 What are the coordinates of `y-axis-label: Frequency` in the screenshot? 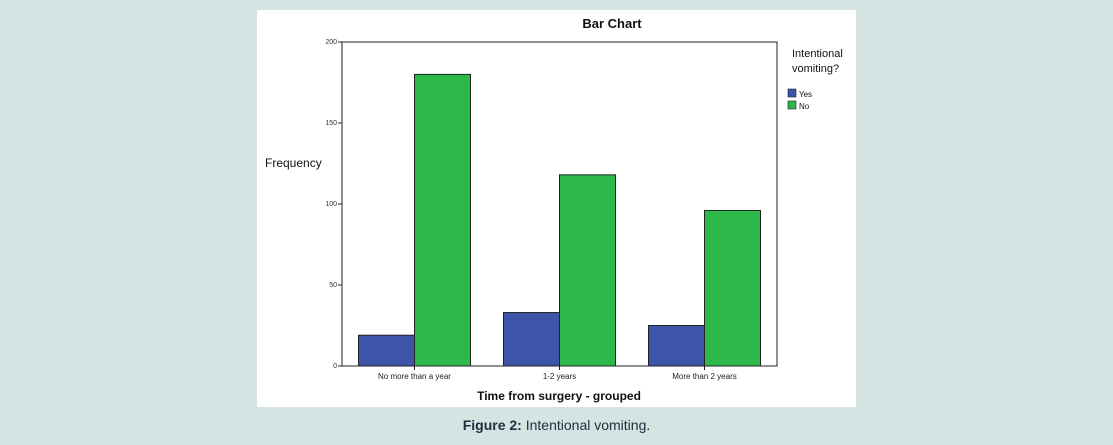 It's located at (293, 163).